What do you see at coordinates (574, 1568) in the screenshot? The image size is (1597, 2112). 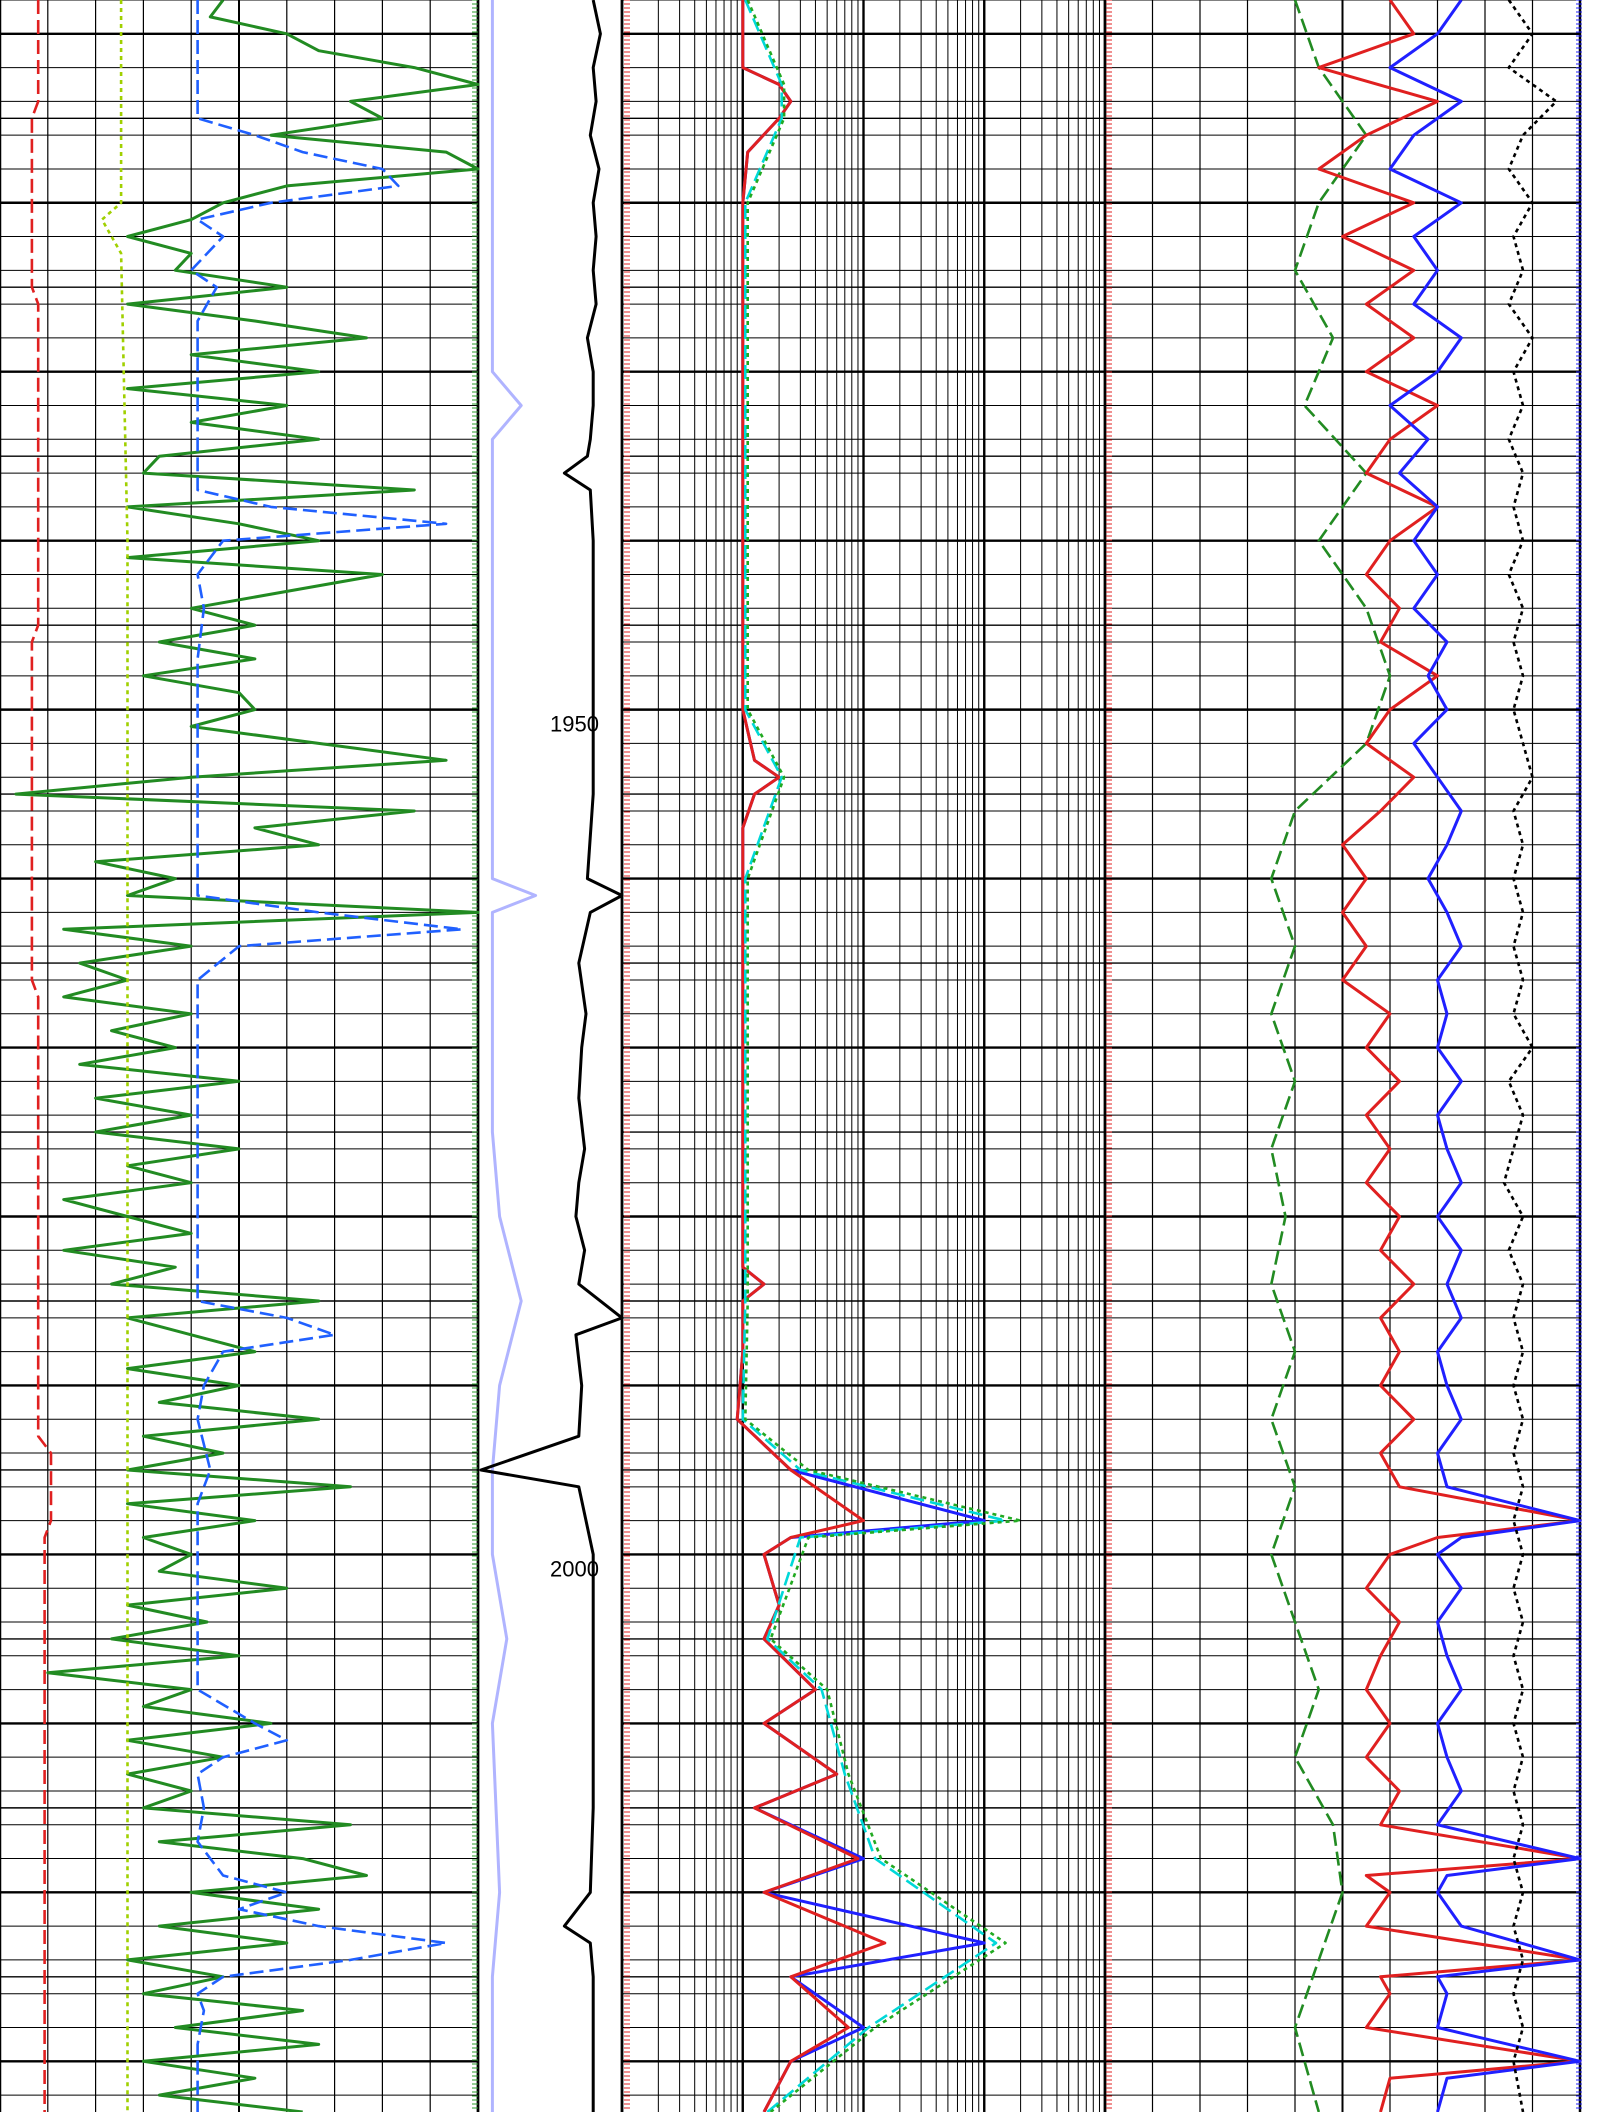 I see `depth-label-2000: 2000` at bounding box center [574, 1568].